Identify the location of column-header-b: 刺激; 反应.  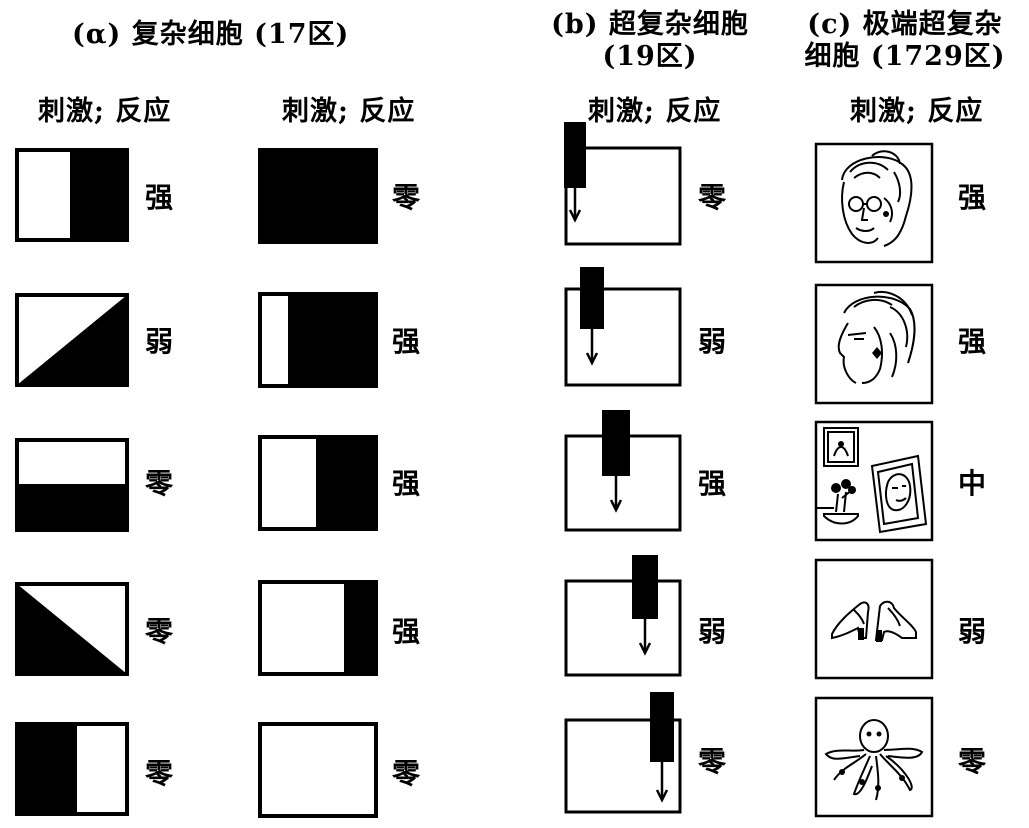
(655, 111).